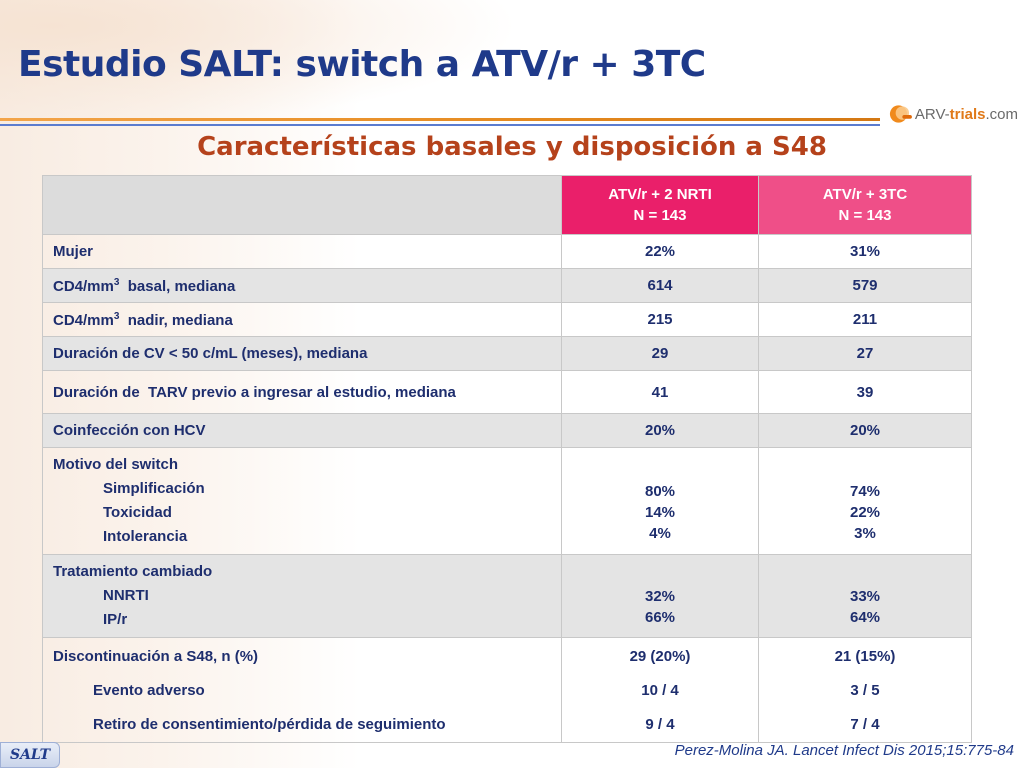 The image size is (1024, 768). I want to click on title-rule-blue, so click(440, 125).